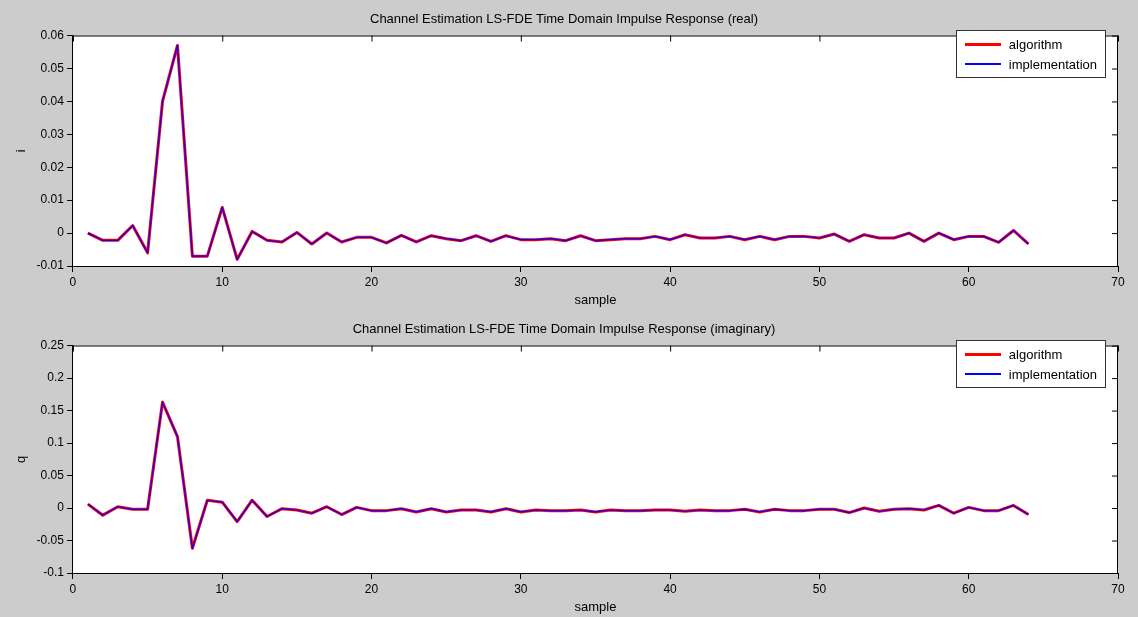 The image size is (1138, 617). What do you see at coordinates (52, 409) in the screenshot?
I see `y-tick-label: 0.15` at bounding box center [52, 409].